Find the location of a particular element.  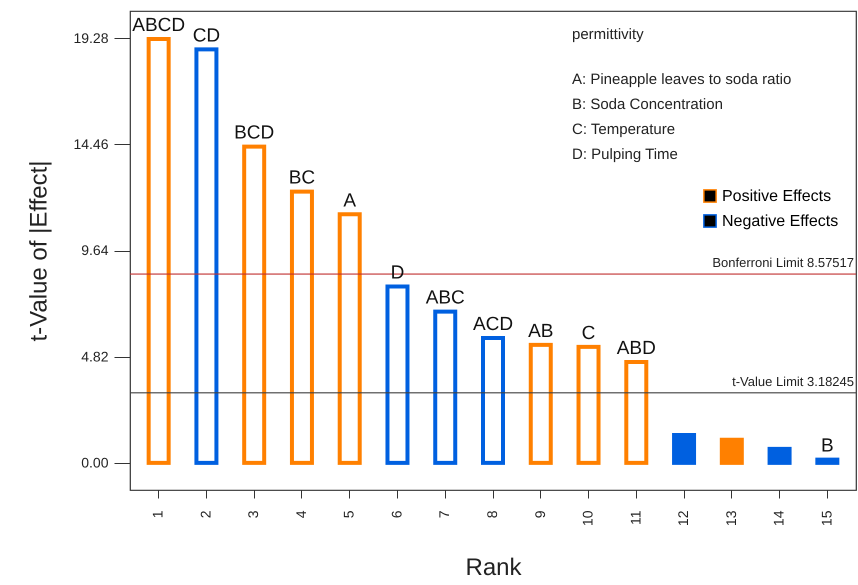

annotation: ABCD is located at coordinates (159, 25).